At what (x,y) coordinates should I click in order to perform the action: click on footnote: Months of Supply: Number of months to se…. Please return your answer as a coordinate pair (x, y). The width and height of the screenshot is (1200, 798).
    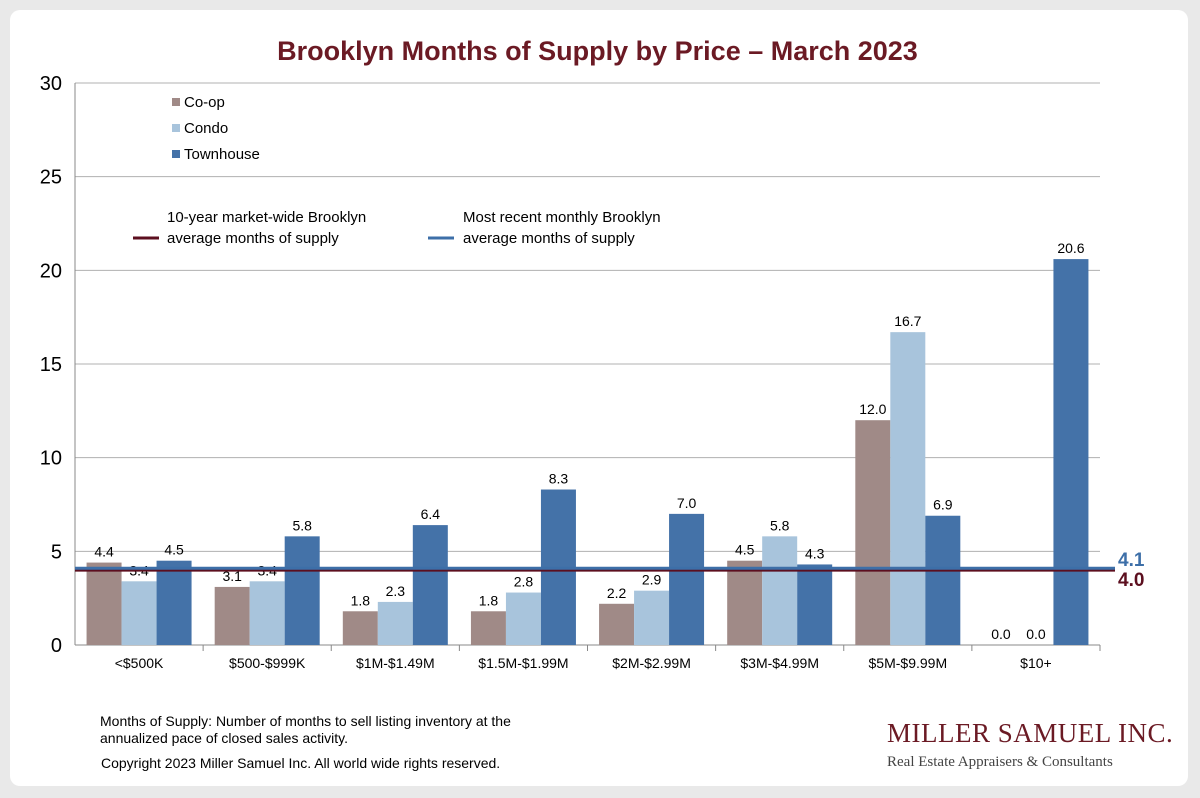
    Looking at the image, I should click on (305, 729).